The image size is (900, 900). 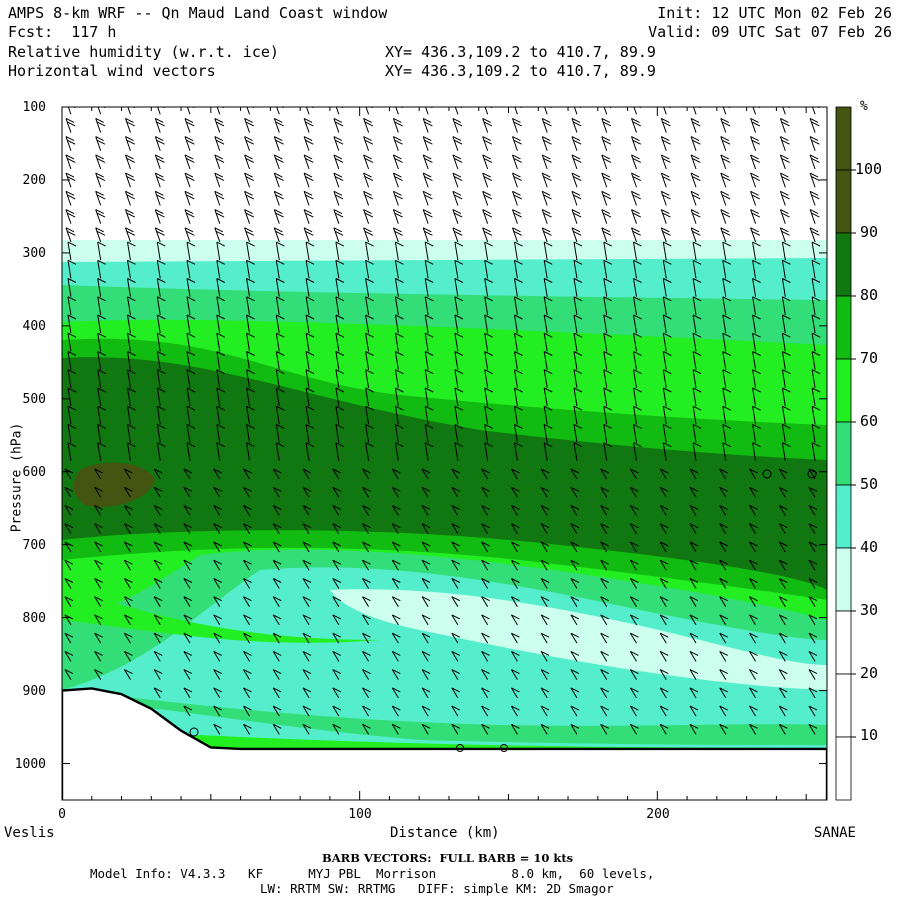 What do you see at coordinates (864, 106) in the screenshot?
I see `colorbar-unit: %` at bounding box center [864, 106].